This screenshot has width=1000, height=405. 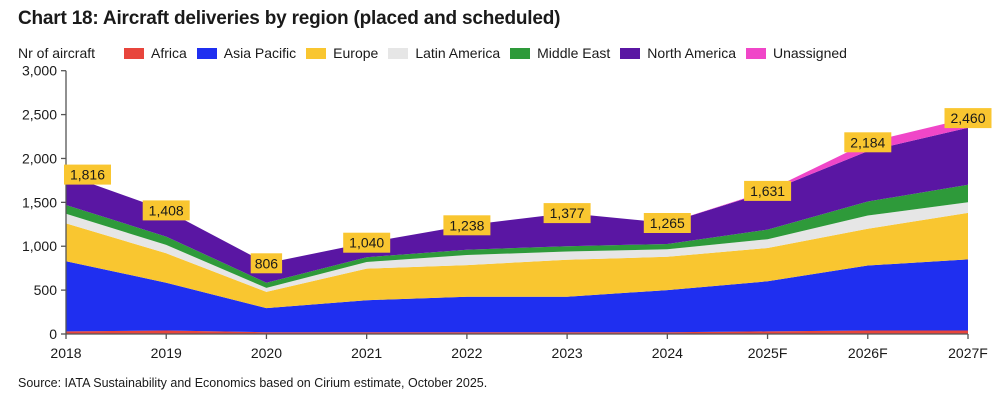 What do you see at coordinates (567, 353) in the screenshot?
I see `x-tick-label: 2023` at bounding box center [567, 353].